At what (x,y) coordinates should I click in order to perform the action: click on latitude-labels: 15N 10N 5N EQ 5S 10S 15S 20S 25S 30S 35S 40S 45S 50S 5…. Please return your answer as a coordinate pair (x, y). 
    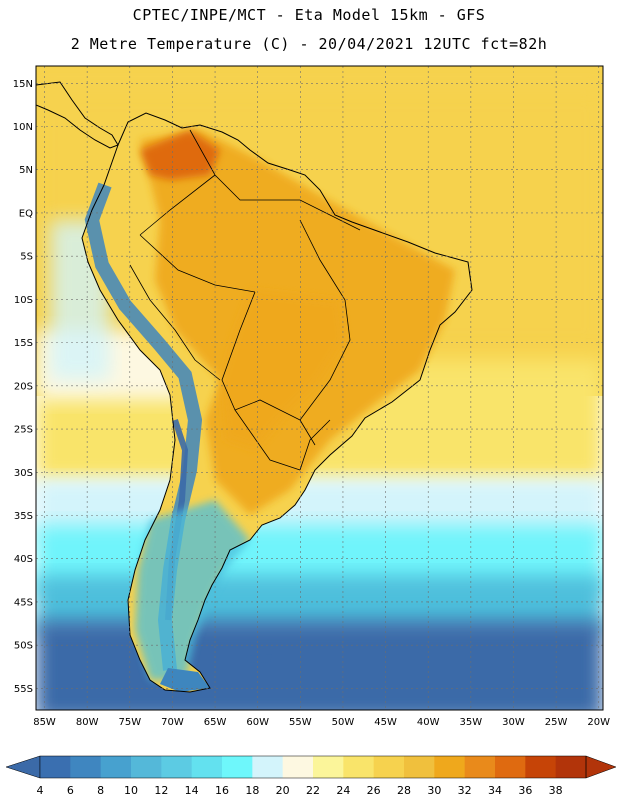
    Looking at the image, I should click on (23, 387).